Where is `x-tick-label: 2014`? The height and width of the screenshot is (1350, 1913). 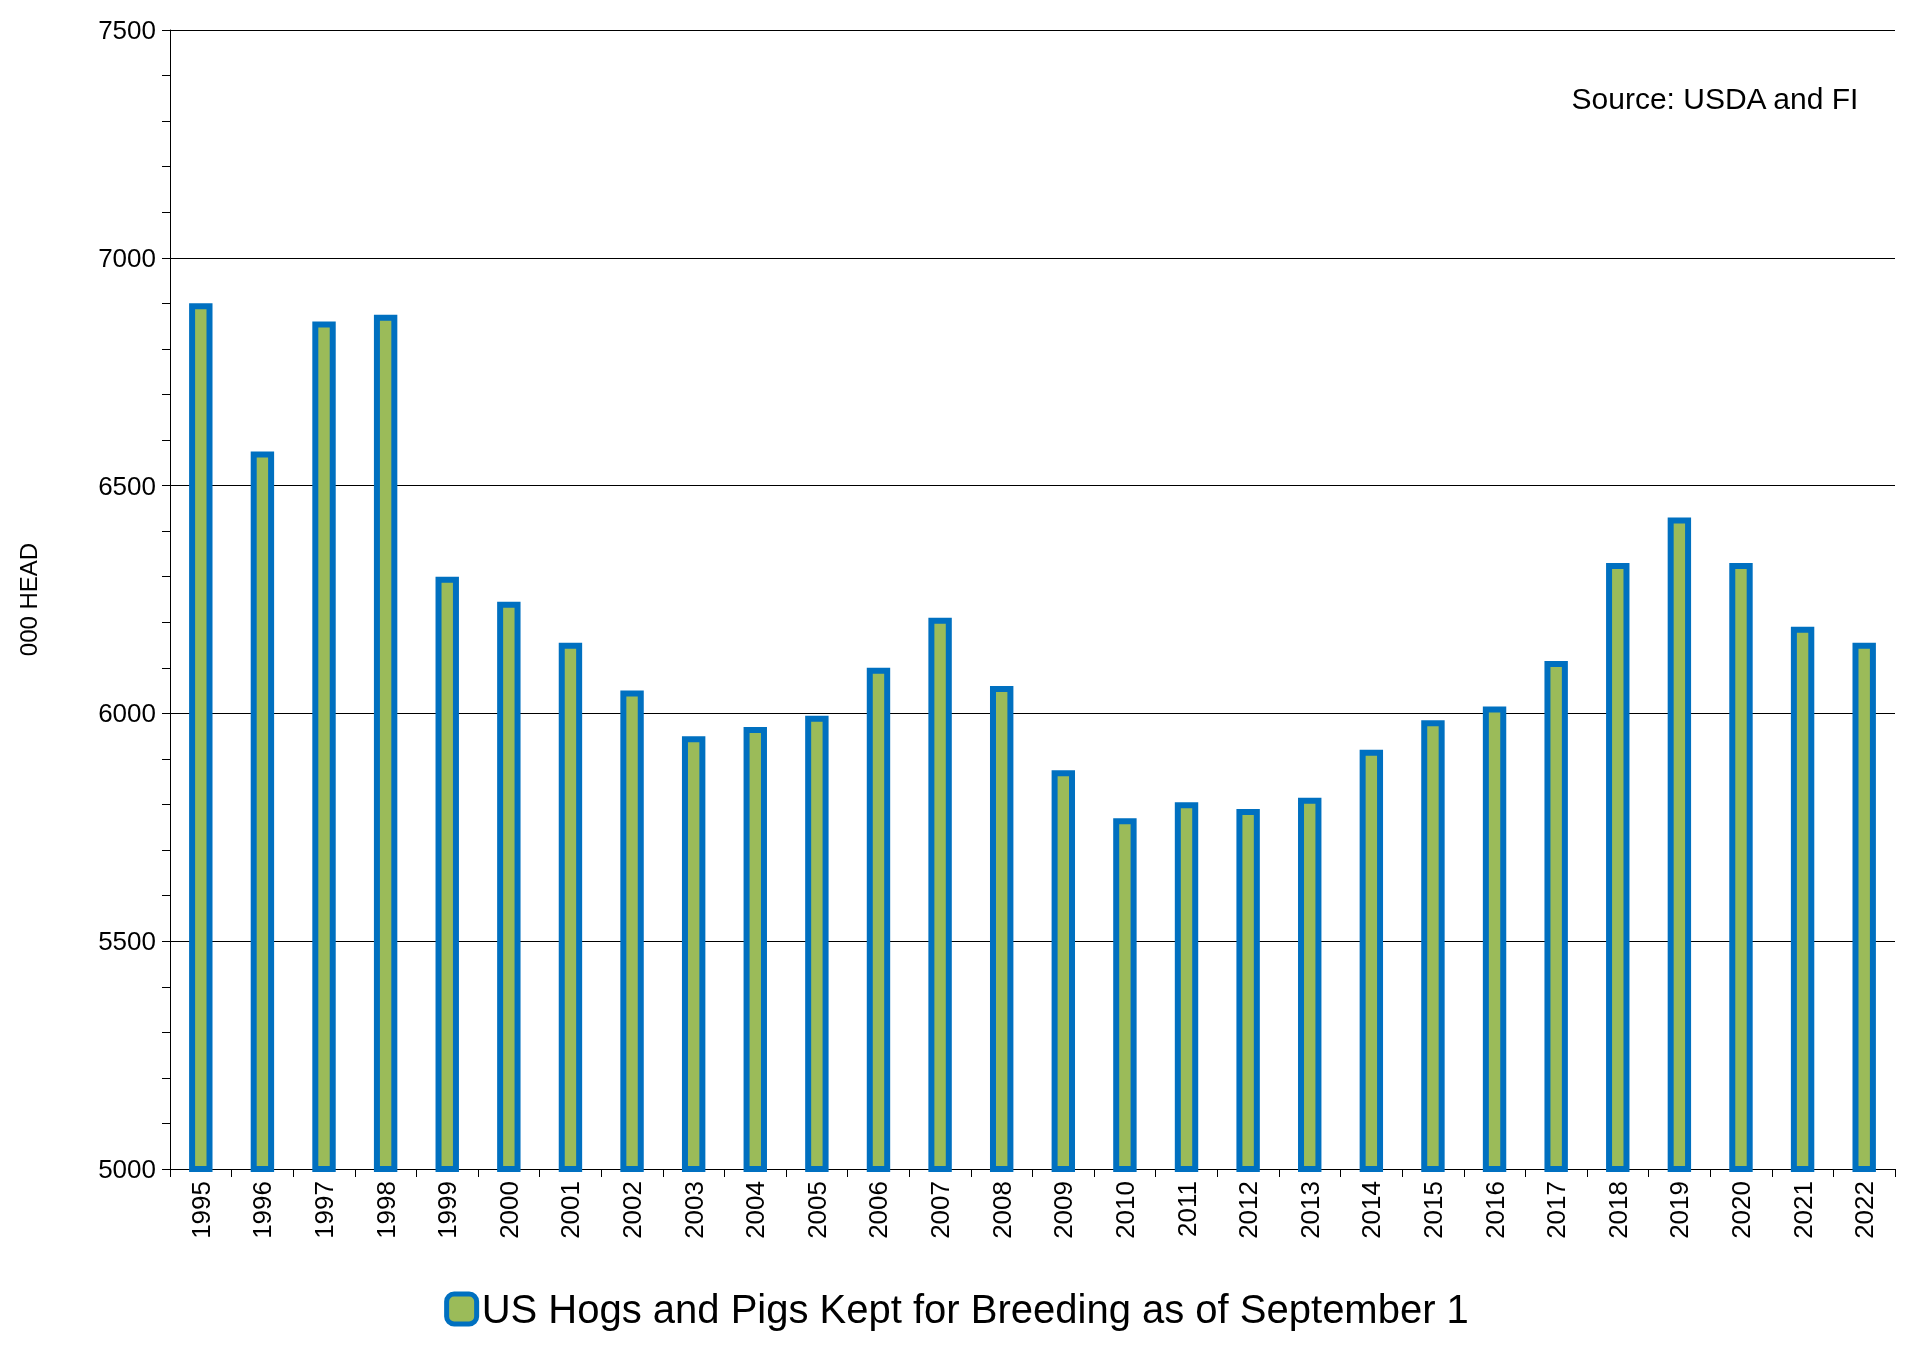
x-tick-label: 2014 is located at coordinates (1371, 1210).